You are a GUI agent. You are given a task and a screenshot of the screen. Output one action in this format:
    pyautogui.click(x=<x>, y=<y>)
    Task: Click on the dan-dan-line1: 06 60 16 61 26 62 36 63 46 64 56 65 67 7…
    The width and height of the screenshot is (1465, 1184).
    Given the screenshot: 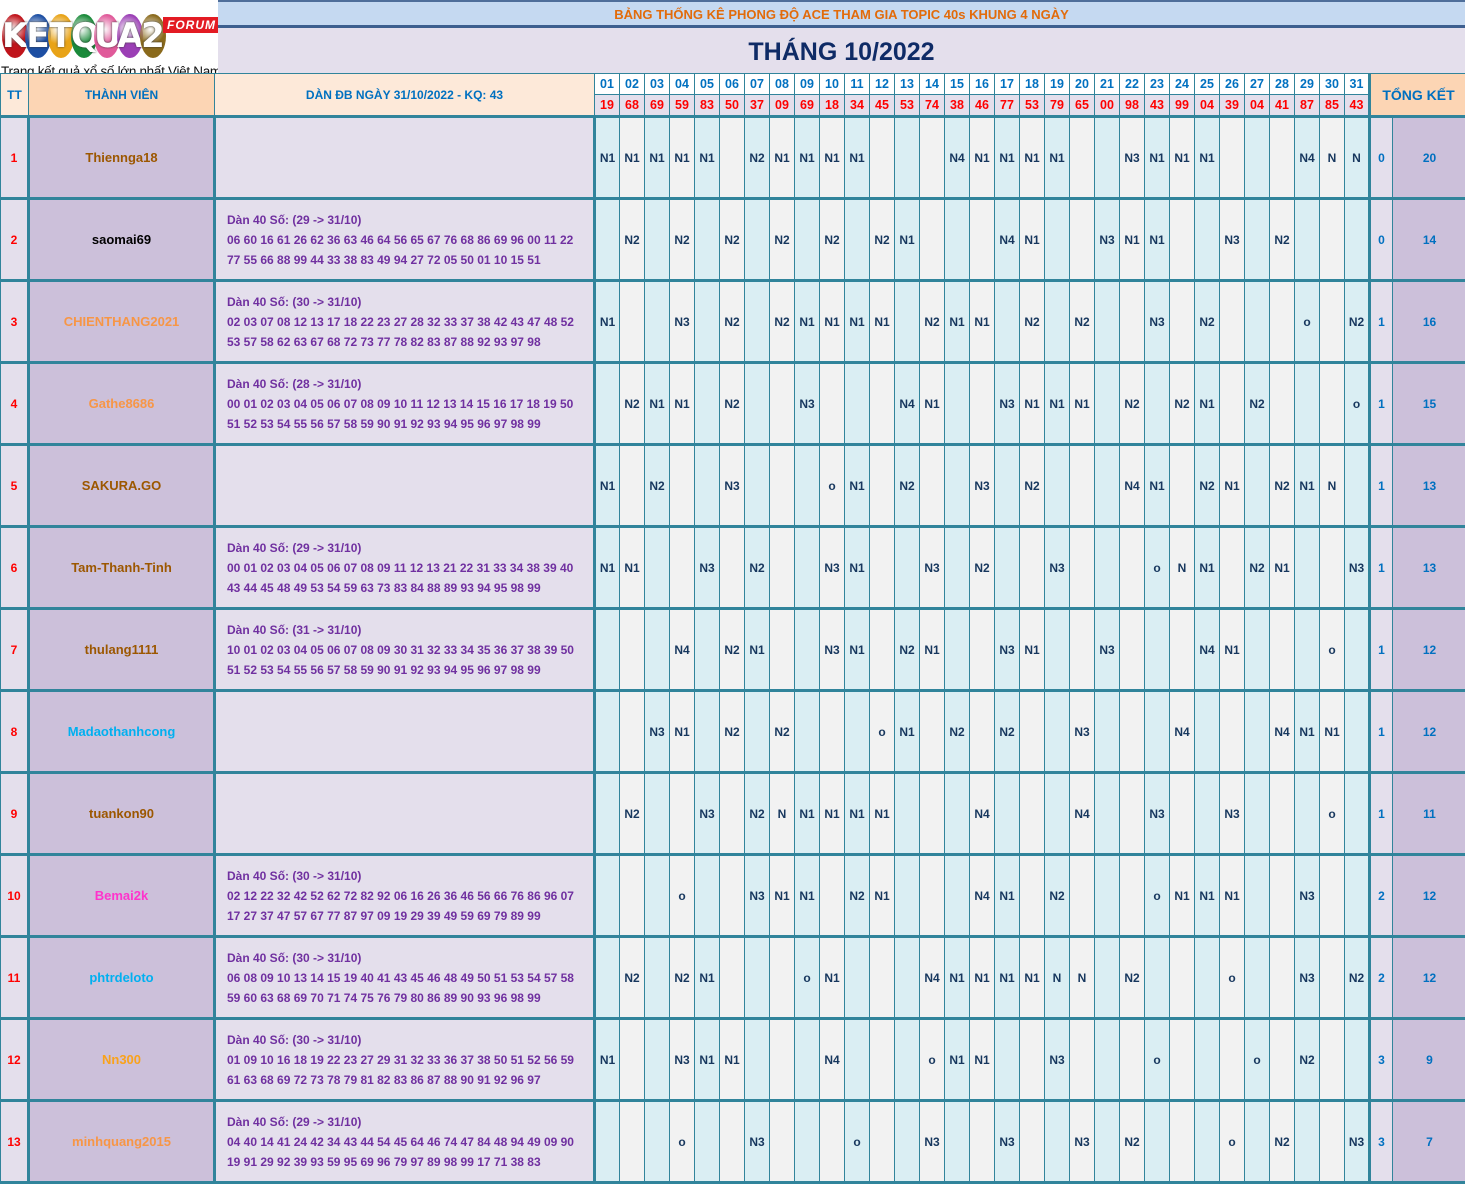 What is the action you would take?
    pyautogui.click(x=410, y=240)
    